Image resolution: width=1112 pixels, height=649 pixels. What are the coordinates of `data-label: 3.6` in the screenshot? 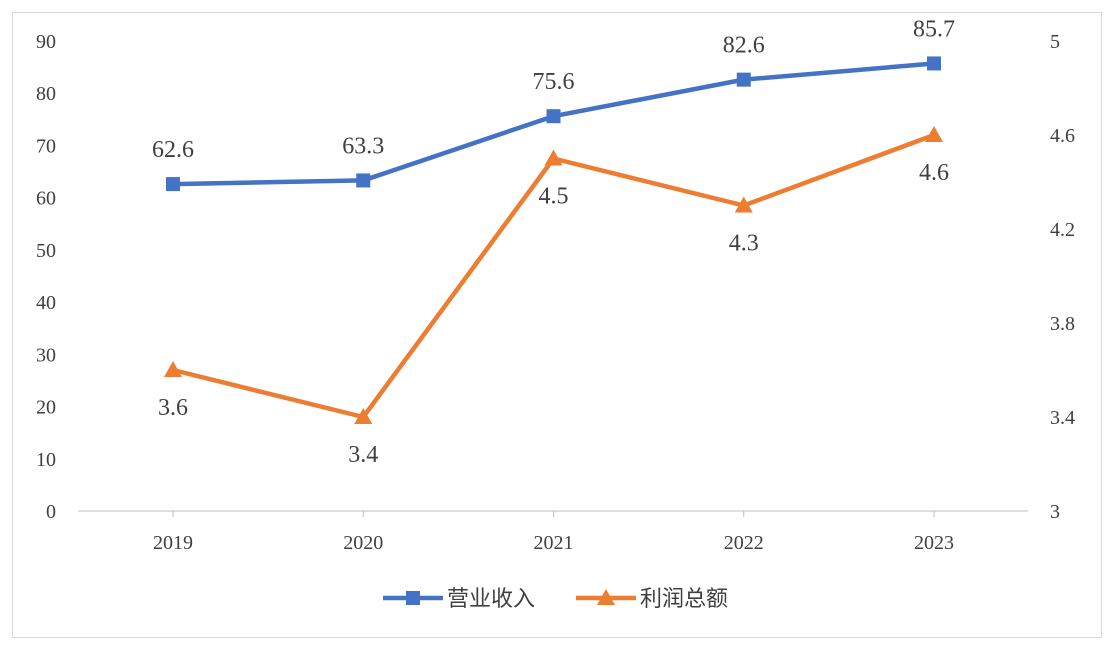 It's located at (173, 408).